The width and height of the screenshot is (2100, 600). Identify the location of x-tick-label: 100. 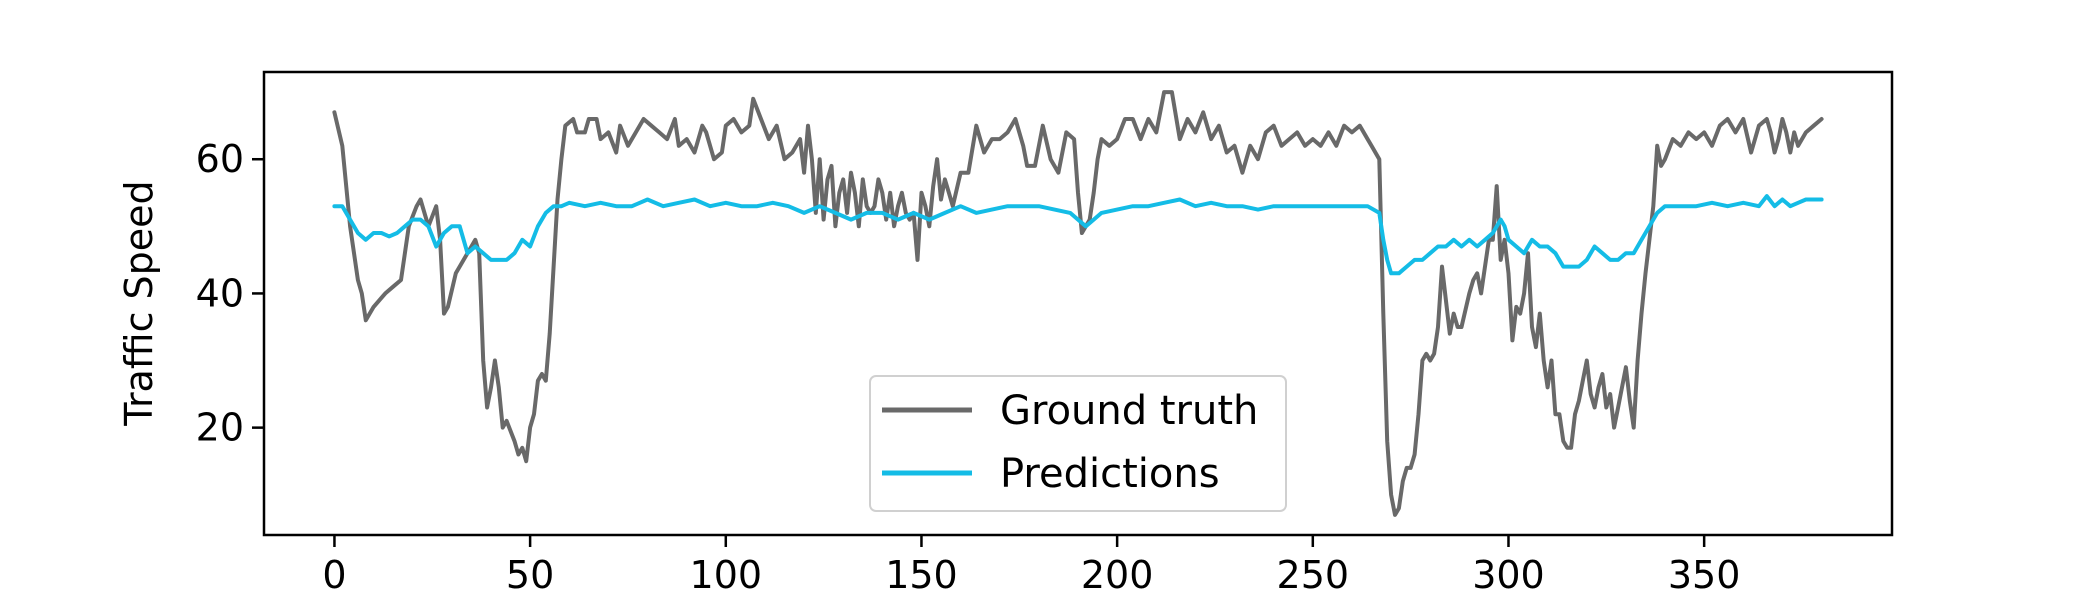
(726, 575).